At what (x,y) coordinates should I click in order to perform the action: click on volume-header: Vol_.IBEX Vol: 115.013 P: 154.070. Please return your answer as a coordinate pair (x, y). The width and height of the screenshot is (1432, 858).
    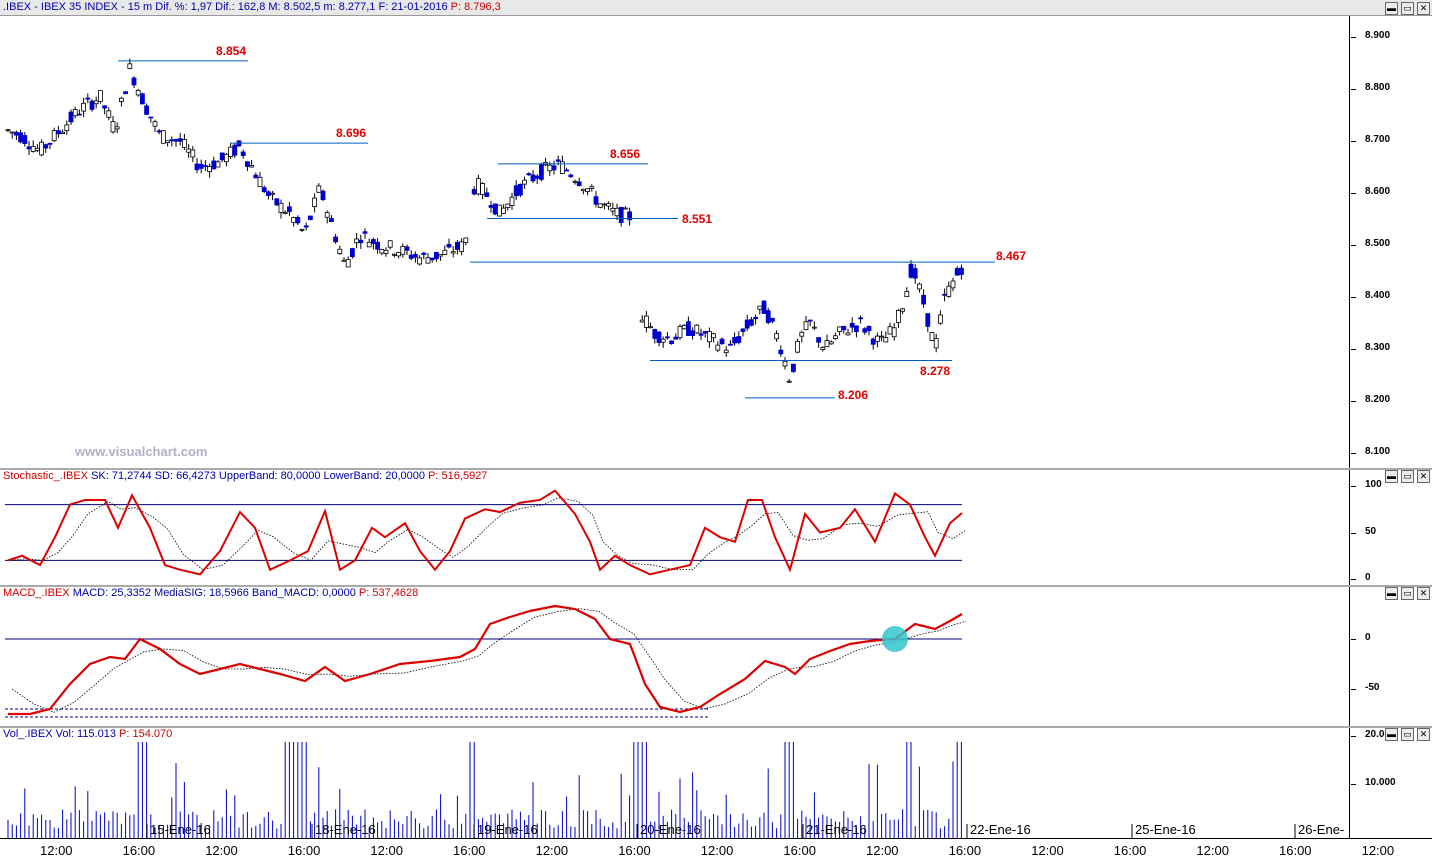
    Looking at the image, I should click on (87, 734).